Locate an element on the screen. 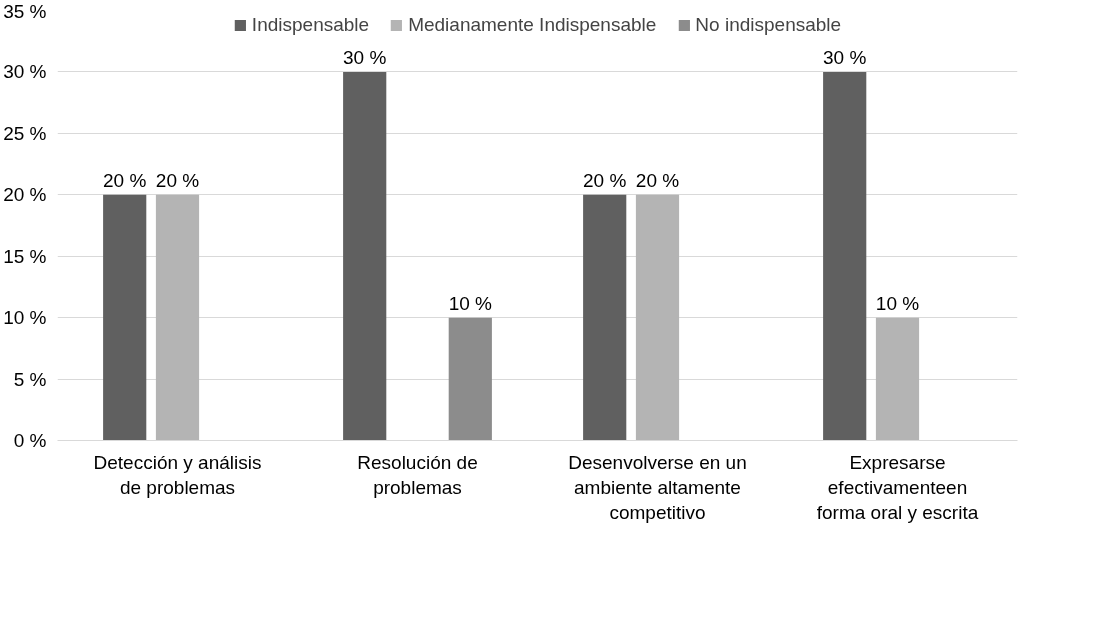 The width and height of the screenshot is (1096, 627). x-tick-label: Expresarse efectivamenteen forma oral y escrita is located at coordinates (897, 487).